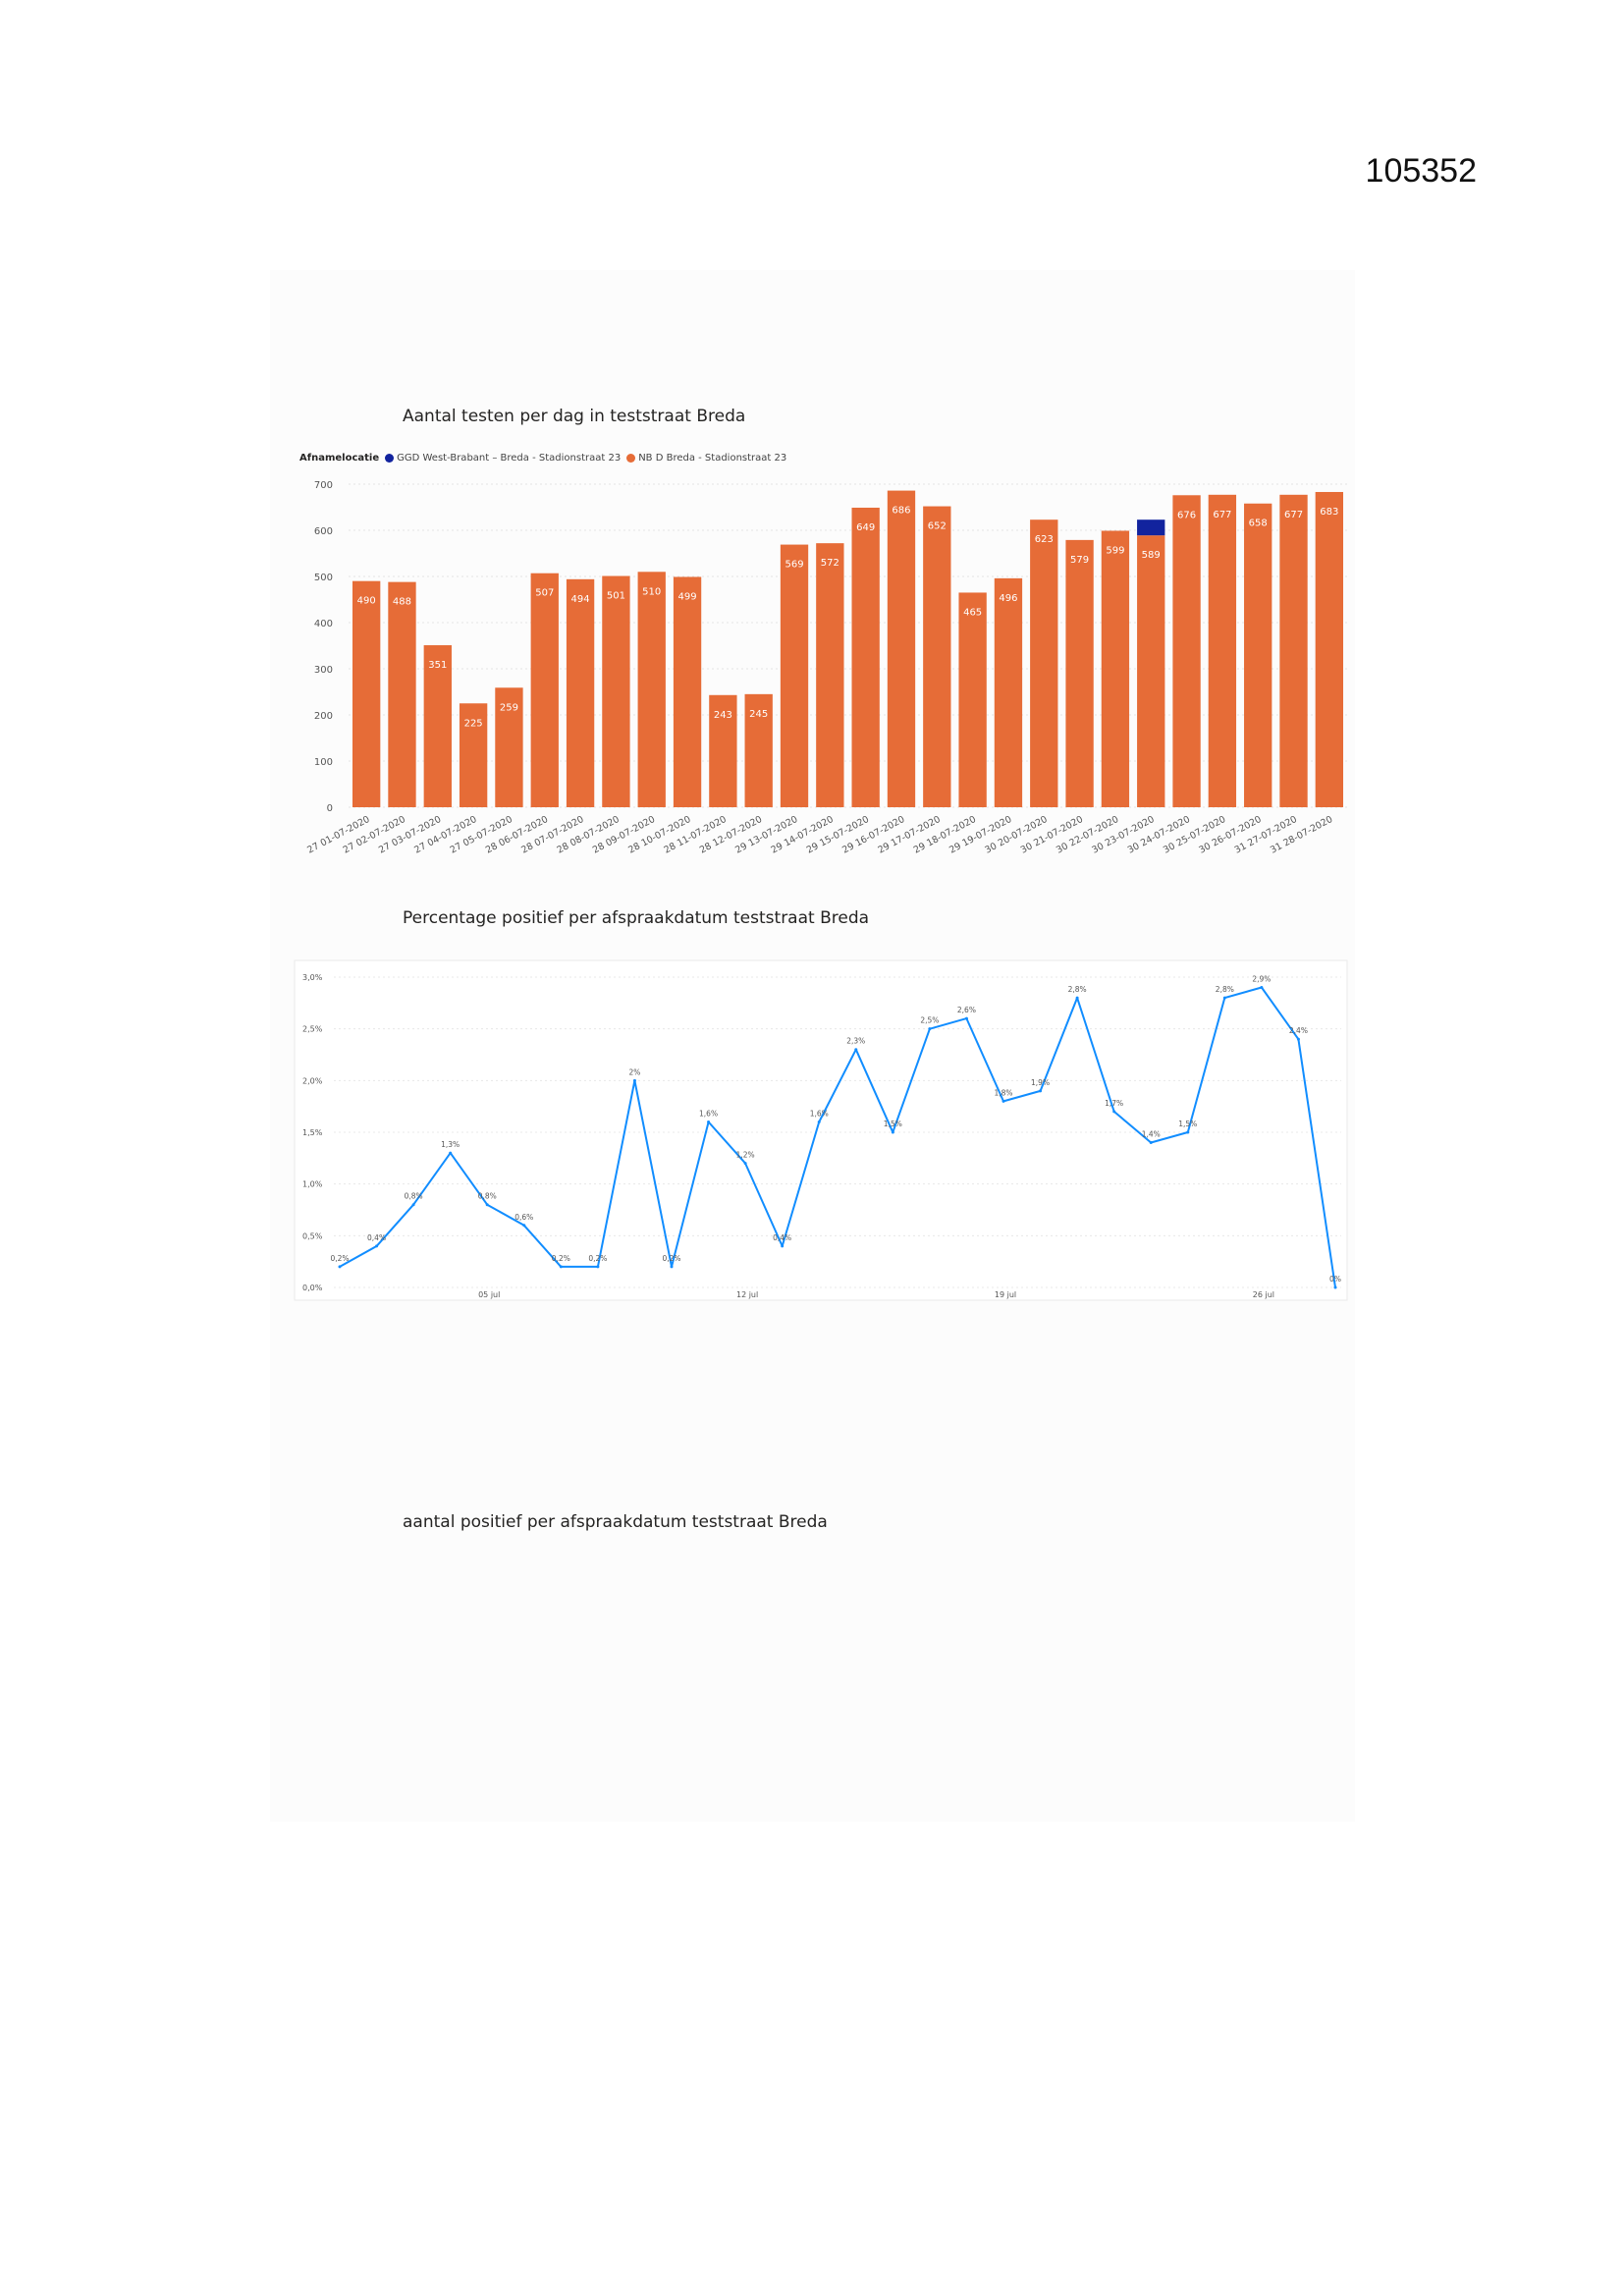 The width and height of the screenshot is (1624, 2296). I want to click on bar-ytick-label: 500, so click(323, 578).